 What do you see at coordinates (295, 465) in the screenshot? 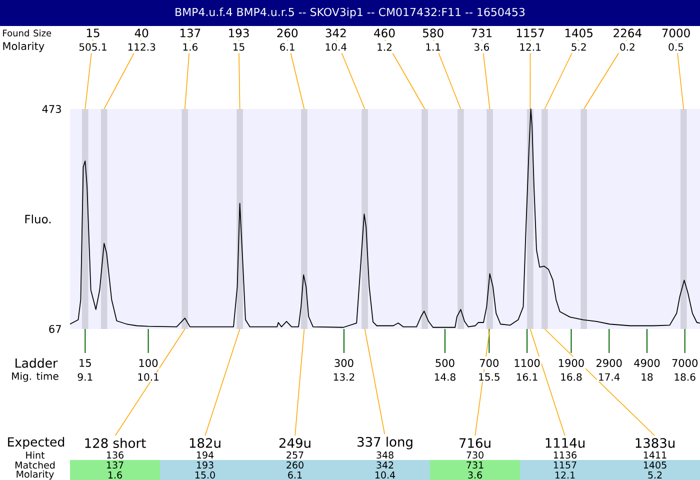
I see `text: 260` at bounding box center [295, 465].